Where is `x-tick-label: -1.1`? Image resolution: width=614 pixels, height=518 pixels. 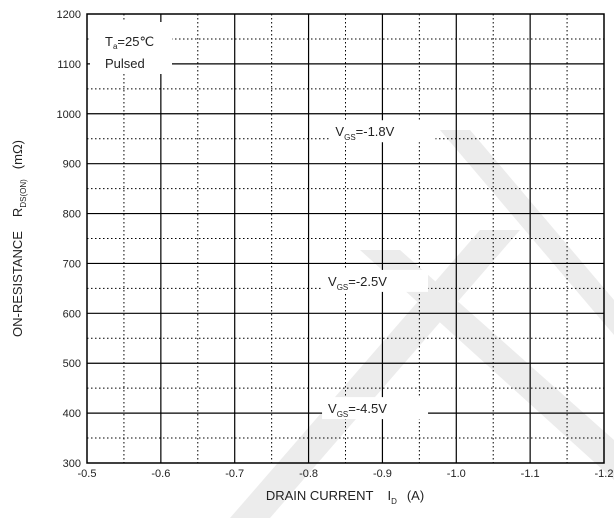
x-tick-label: -1.1 is located at coordinates (530, 474).